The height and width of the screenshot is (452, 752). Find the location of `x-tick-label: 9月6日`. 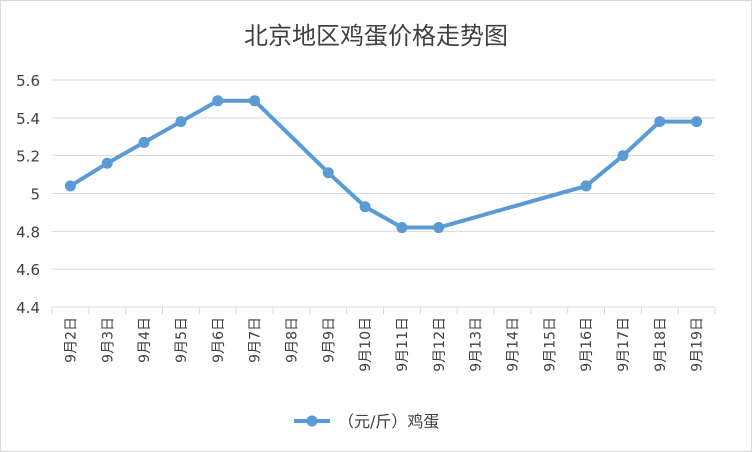

x-tick-label: 9月6日 is located at coordinates (219, 340).